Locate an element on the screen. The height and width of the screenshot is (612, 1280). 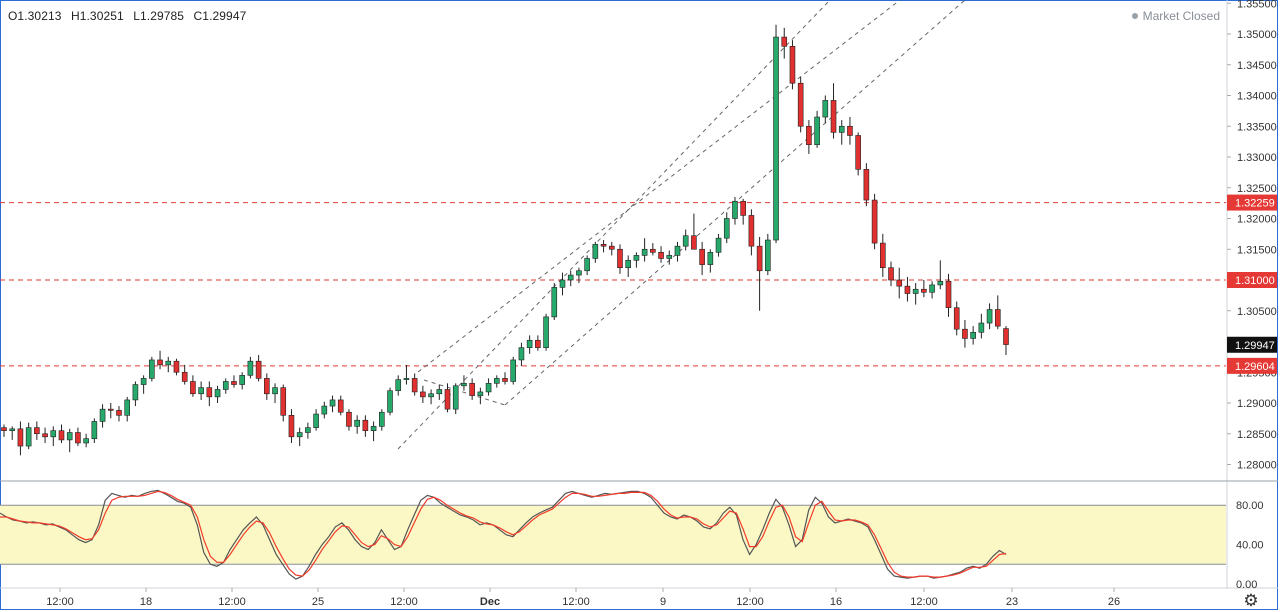
gear-icon: ⚙ is located at coordinates (1251, 600).